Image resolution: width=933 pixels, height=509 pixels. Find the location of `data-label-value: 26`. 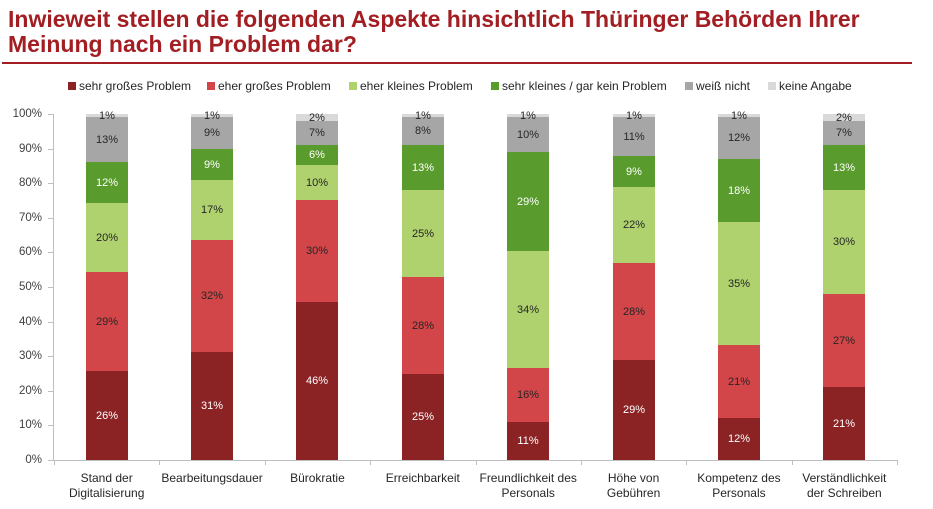

data-label-value: 26 is located at coordinates (102, 415).